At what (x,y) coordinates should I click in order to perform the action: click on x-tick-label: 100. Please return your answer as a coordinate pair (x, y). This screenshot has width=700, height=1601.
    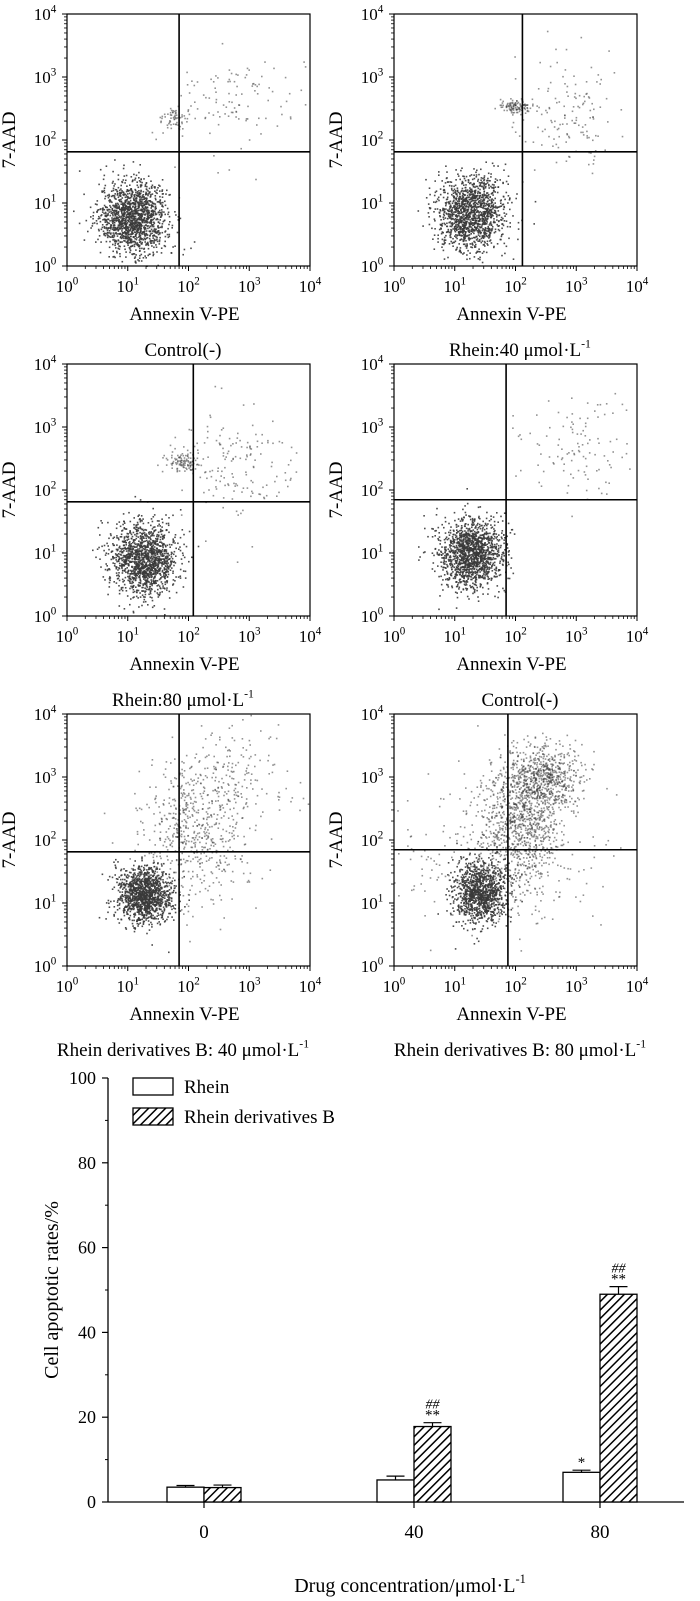
    Looking at the image, I should click on (67, 285).